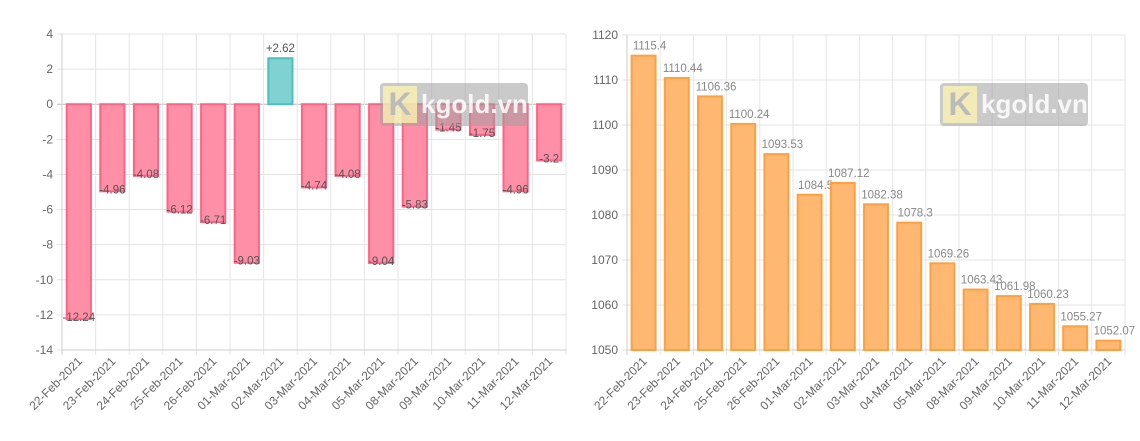  I want to click on data-label: 1055.27, so click(1081, 317).